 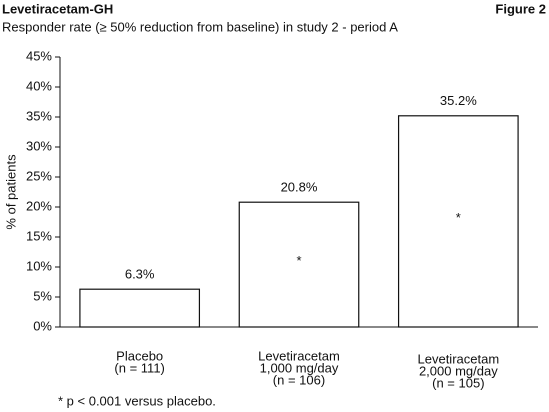 What do you see at coordinates (42, 295) in the screenshot?
I see `y-tick-label: 5%` at bounding box center [42, 295].